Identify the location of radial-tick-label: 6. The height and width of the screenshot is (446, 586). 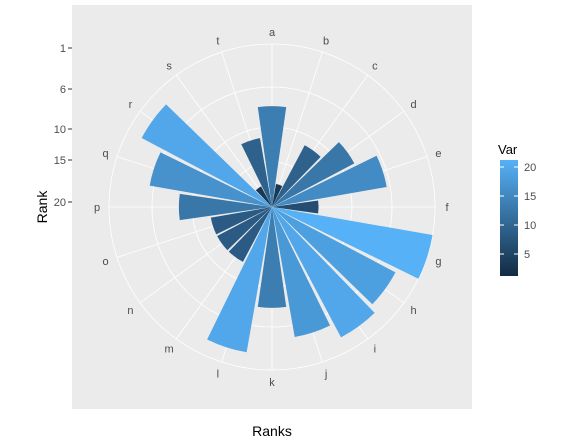
(63, 90).